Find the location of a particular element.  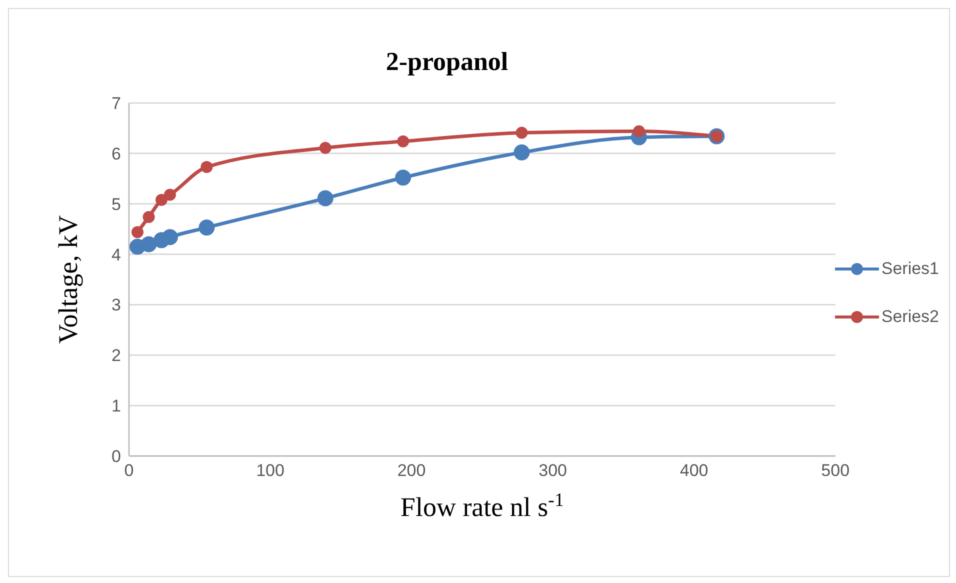

x-tick-label: 400 is located at coordinates (694, 470).